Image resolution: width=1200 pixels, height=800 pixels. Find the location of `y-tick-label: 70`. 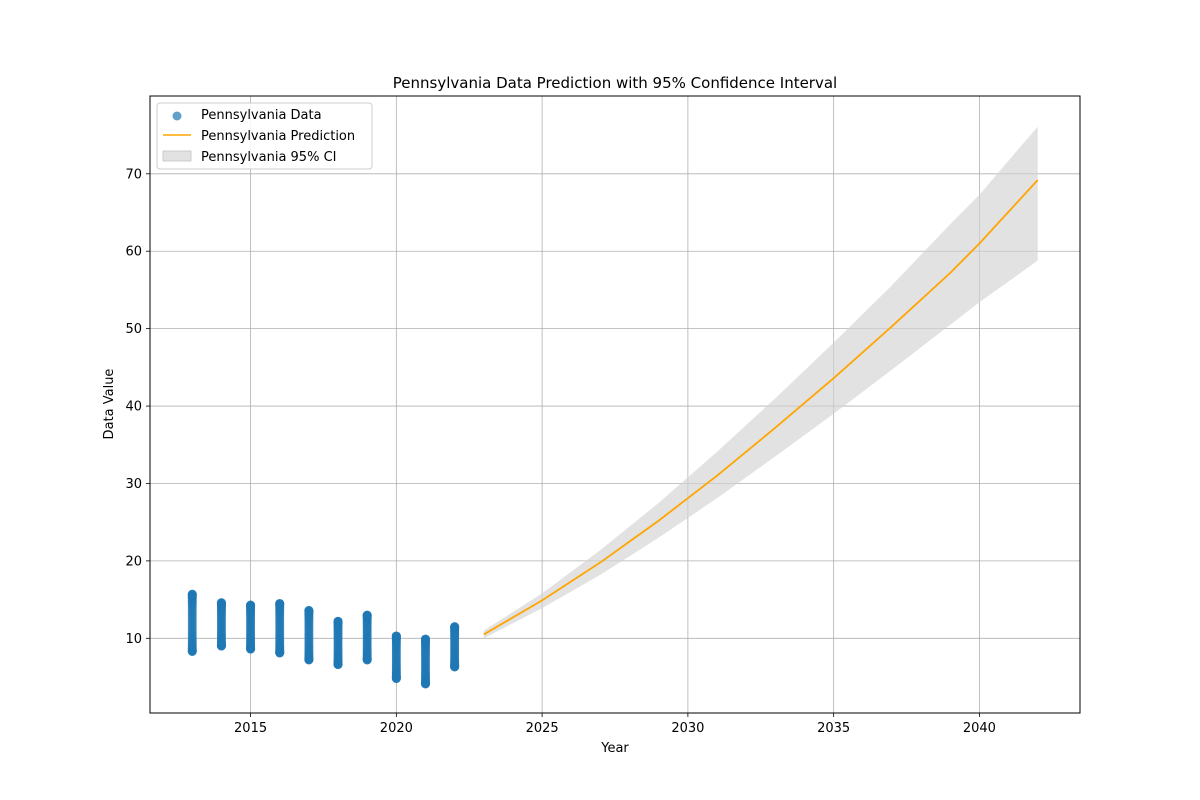

y-tick-label: 70 is located at coordinates (133, 174).